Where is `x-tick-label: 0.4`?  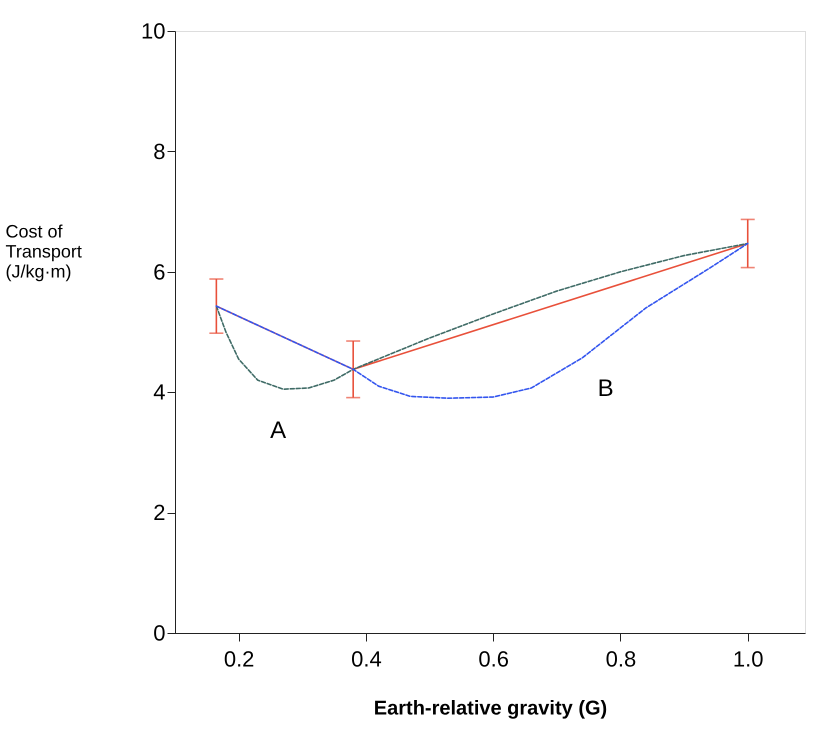 x-tick-label: 0.4 is located at coordinates (366, 659).